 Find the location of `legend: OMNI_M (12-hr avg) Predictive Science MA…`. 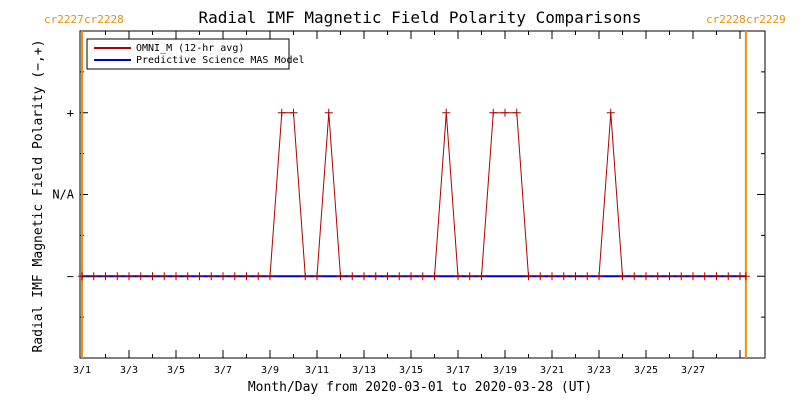

legend: OMNI_M (12-hr avg) Predictive Science MA… is located at coordinates (195, 54).